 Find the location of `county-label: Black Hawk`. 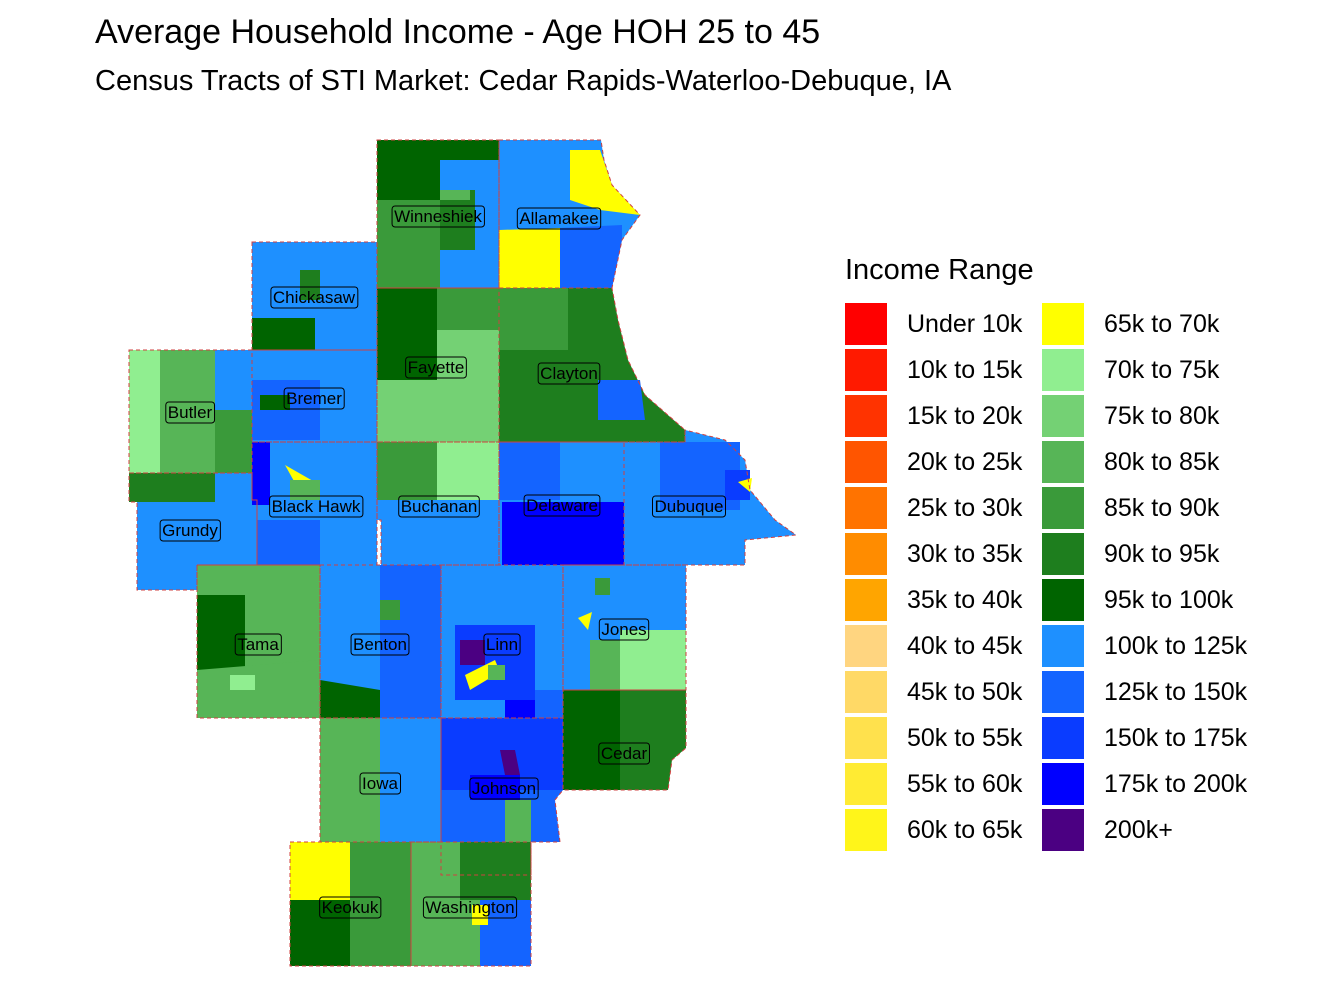

county-label: Black Hawk is located at coordinates (316, 506).